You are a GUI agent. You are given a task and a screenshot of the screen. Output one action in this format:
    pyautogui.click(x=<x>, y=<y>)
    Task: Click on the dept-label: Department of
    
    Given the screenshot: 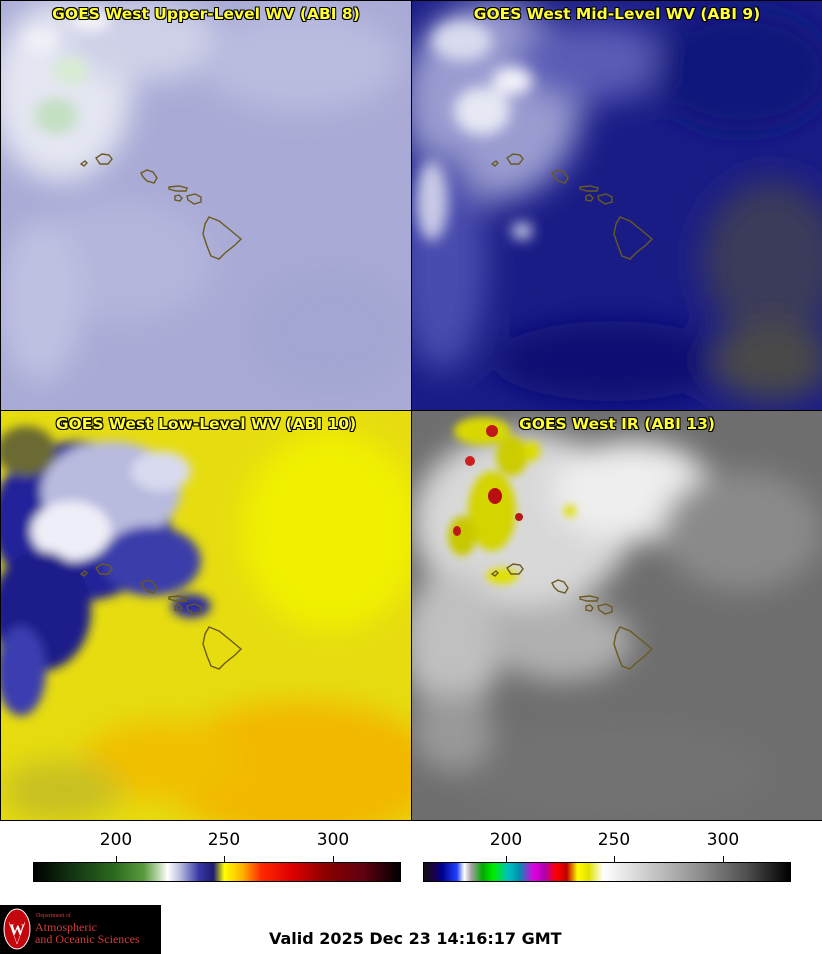 What is the action you would take?
    pyautogui.click(x=53, y=916)
    